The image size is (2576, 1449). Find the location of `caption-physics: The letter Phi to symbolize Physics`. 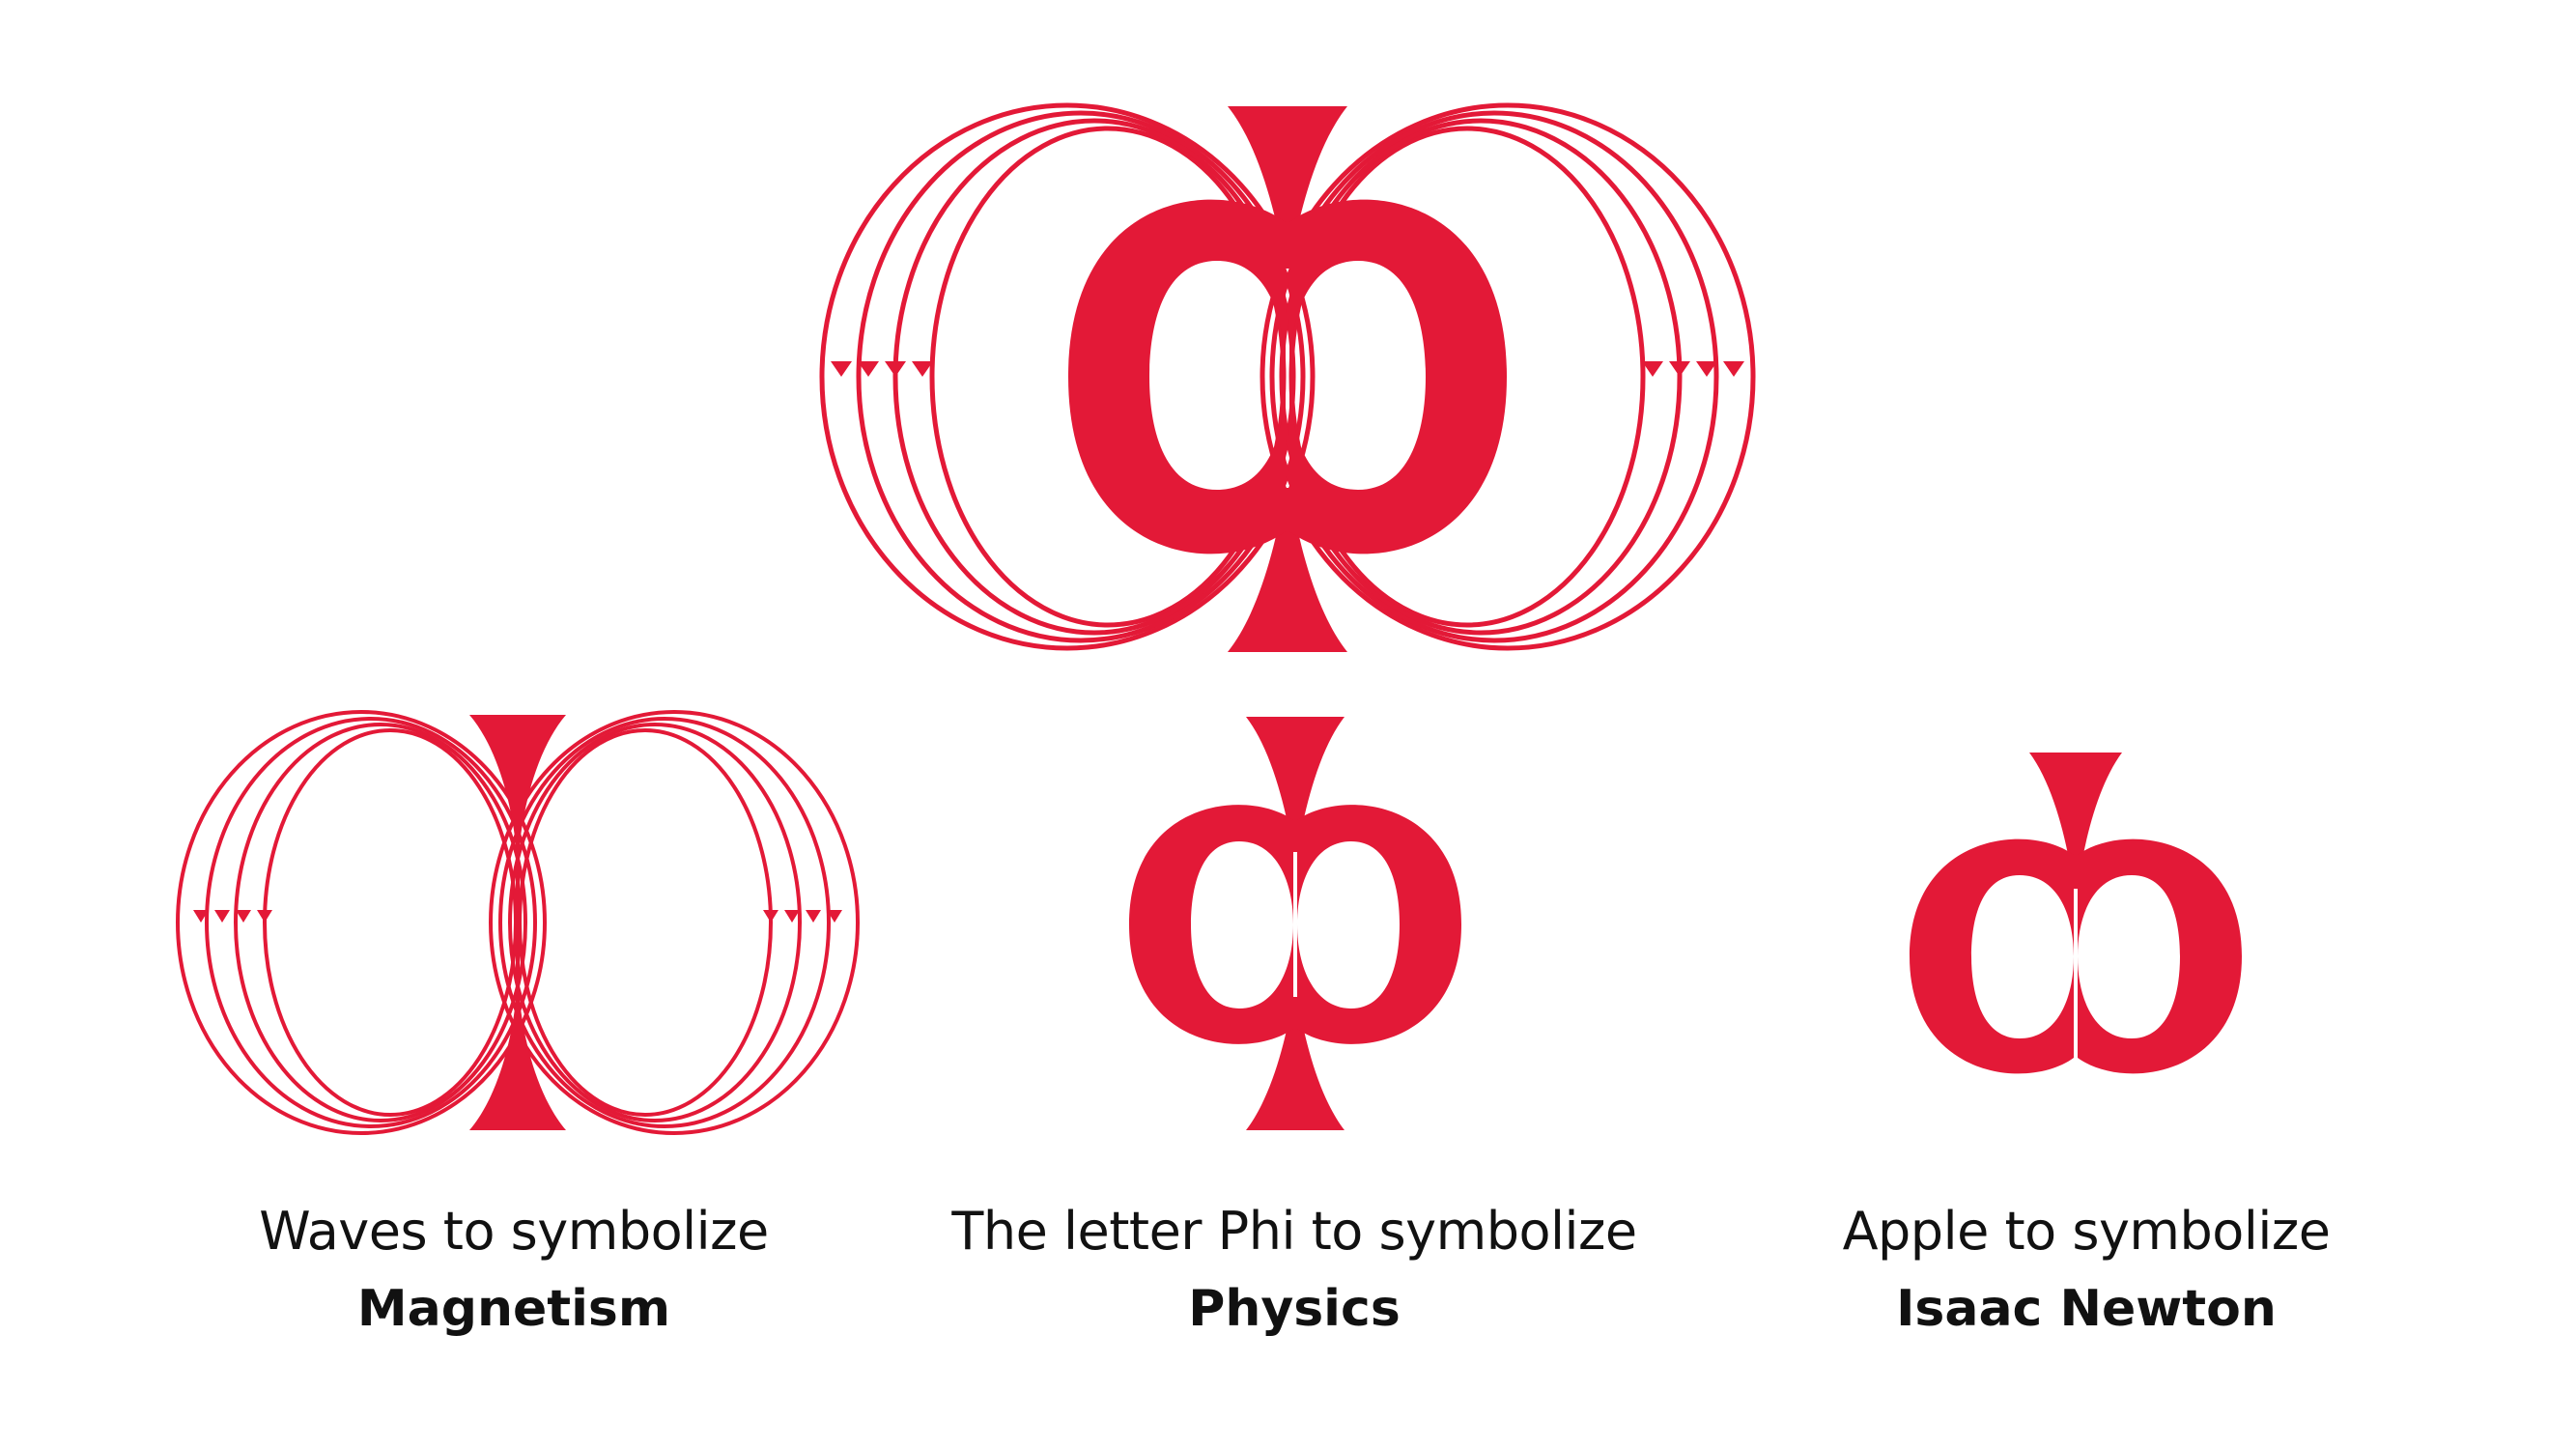

caption-physics: The letter Phi to symbolize Physics is located at coordinates (1294, 1270).